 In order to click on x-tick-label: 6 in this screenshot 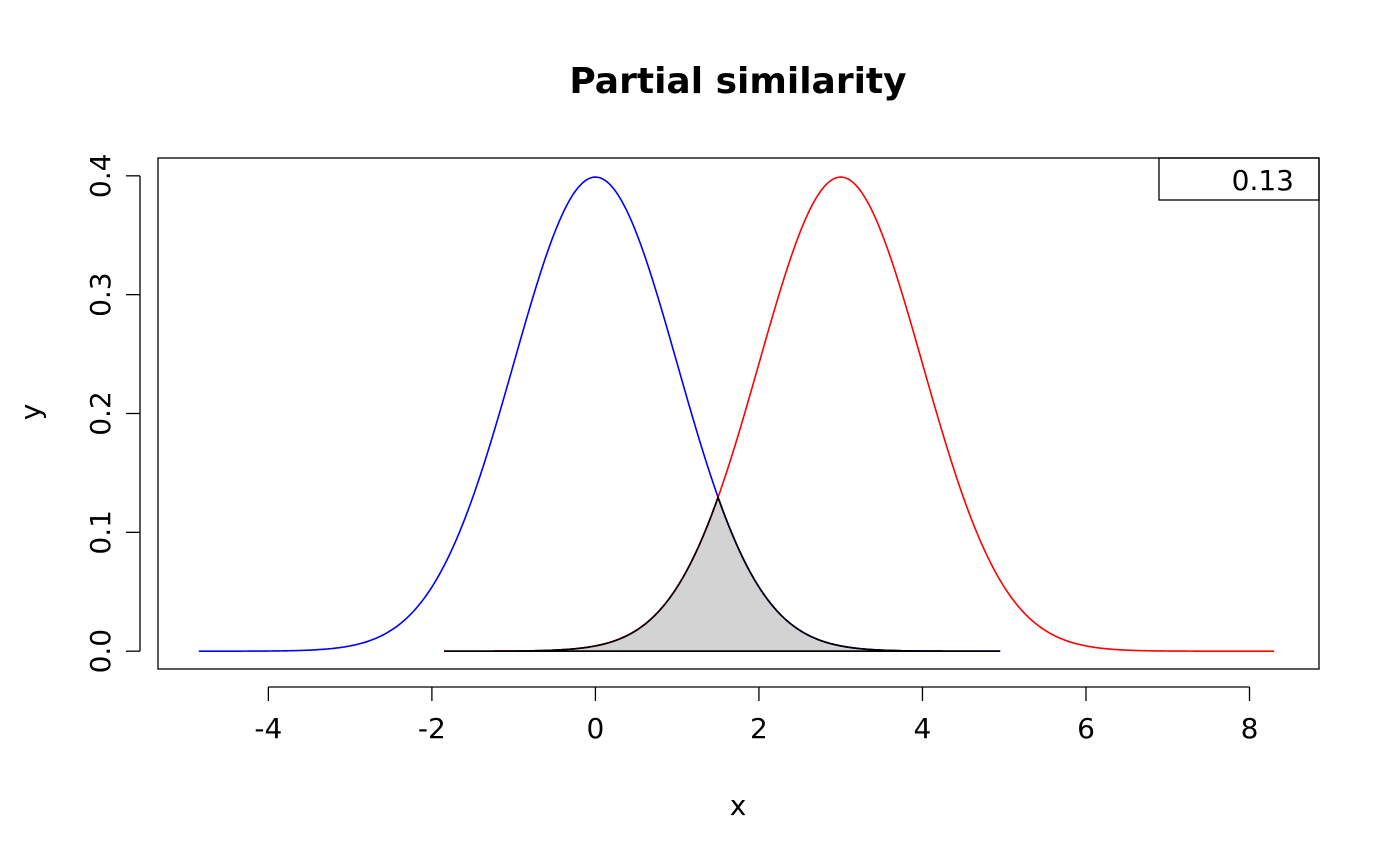, I will do `click(1086, 728)`.